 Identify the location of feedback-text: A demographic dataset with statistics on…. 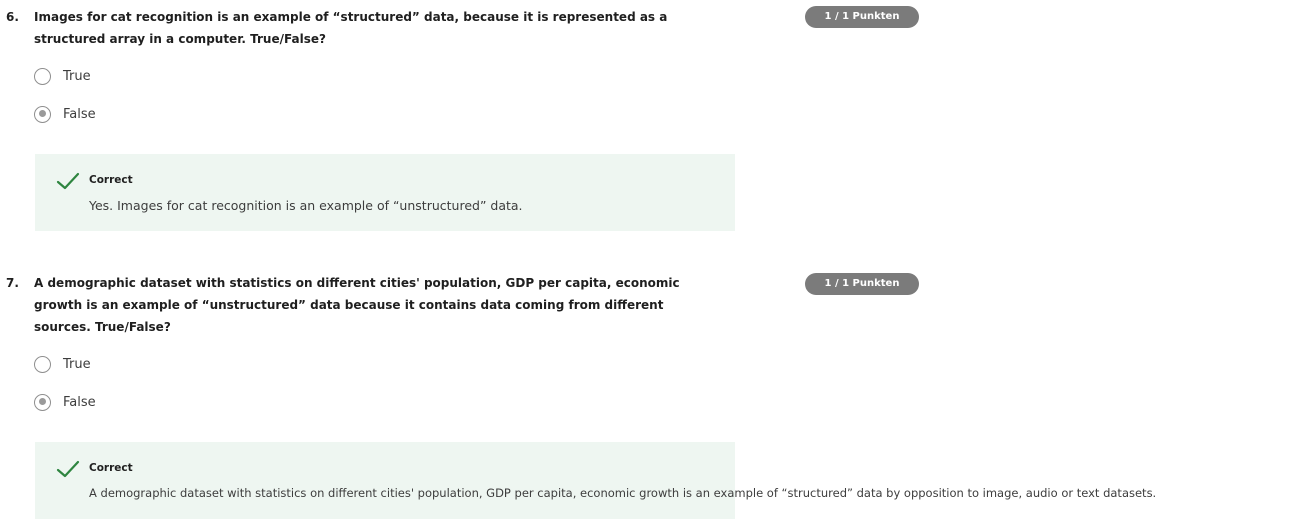
(623, 493).